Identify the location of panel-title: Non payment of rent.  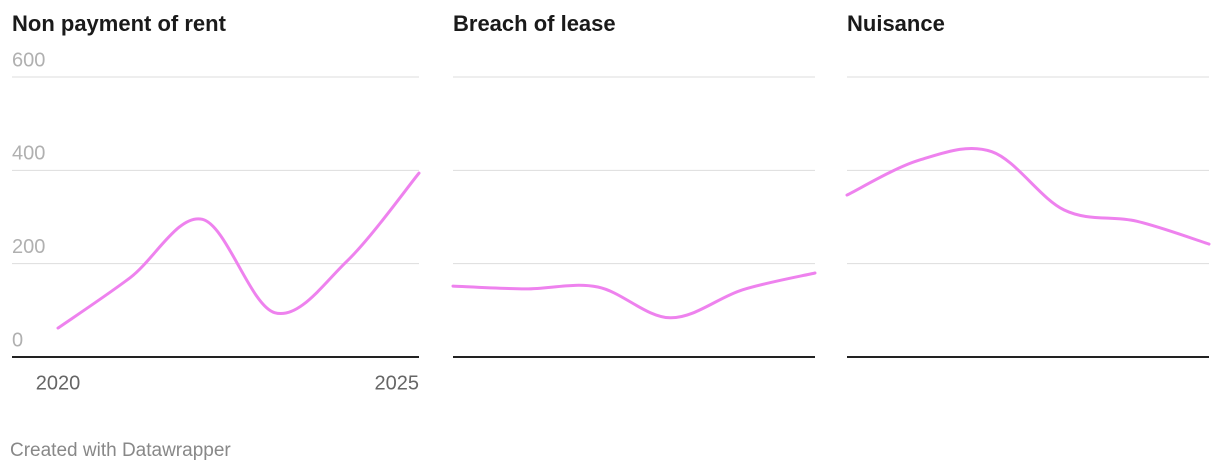
(119, 23).